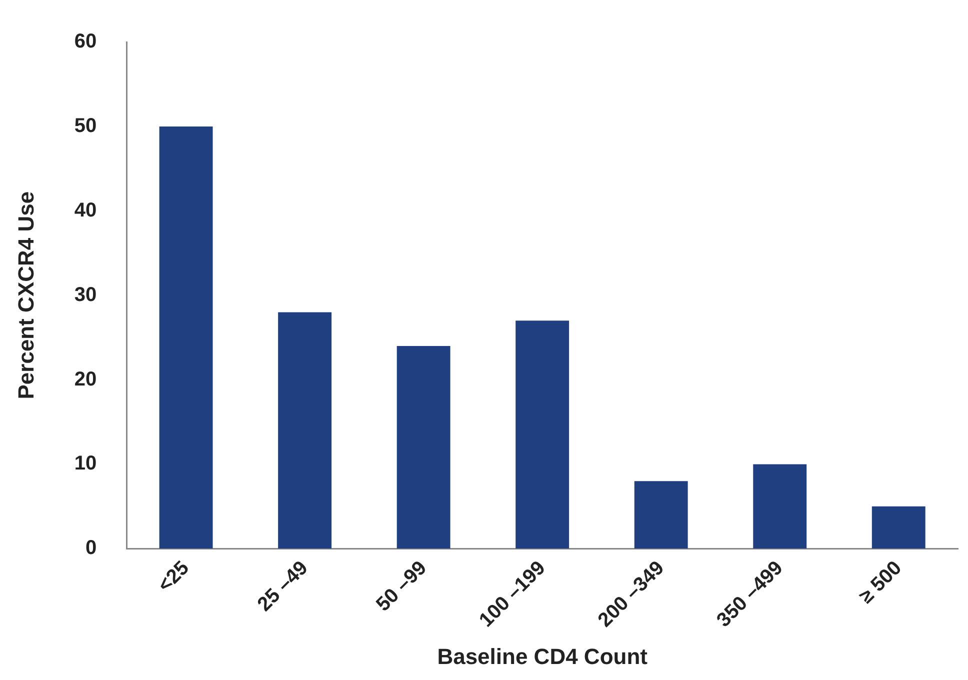 The width and height of the screenshot is (968, 680). Describe the element at coordinates (25, 295) in the screenshot. I see `y-axis-title: Percent CXCR4 Use` at that location.